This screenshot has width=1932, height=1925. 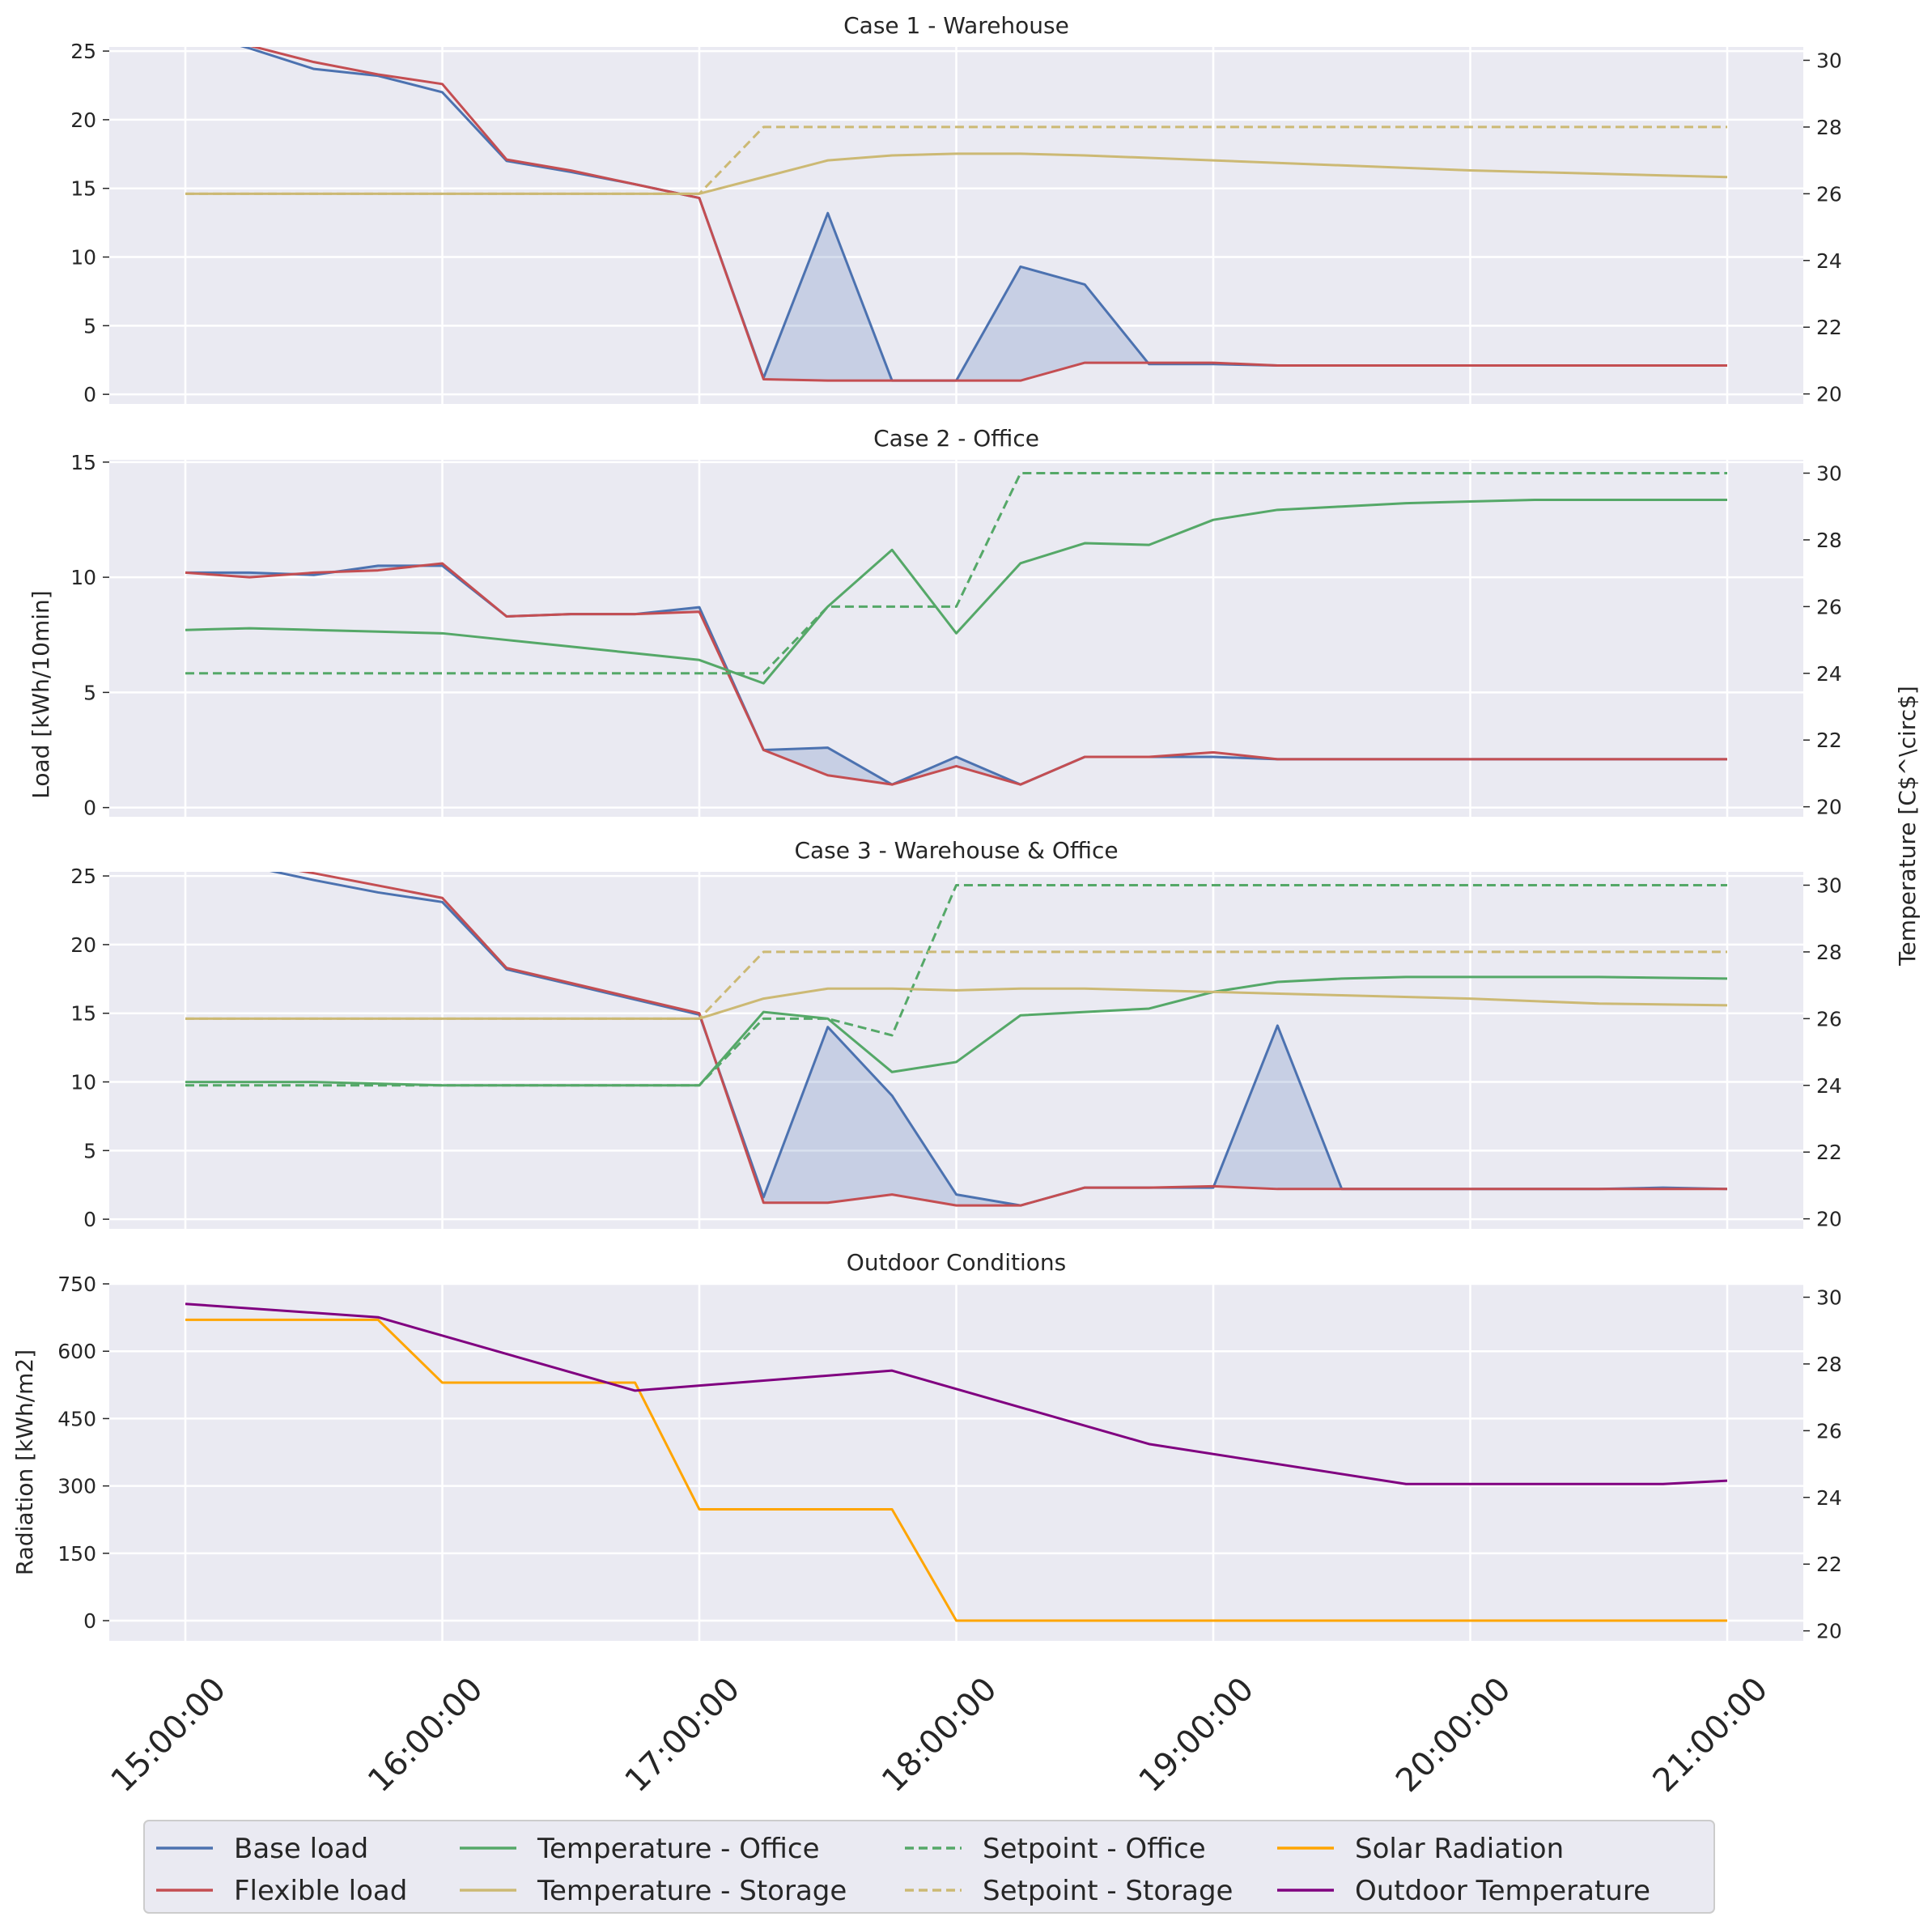 I want to click on legend-label: Temperature - Office, so click(x=678, y=1849).